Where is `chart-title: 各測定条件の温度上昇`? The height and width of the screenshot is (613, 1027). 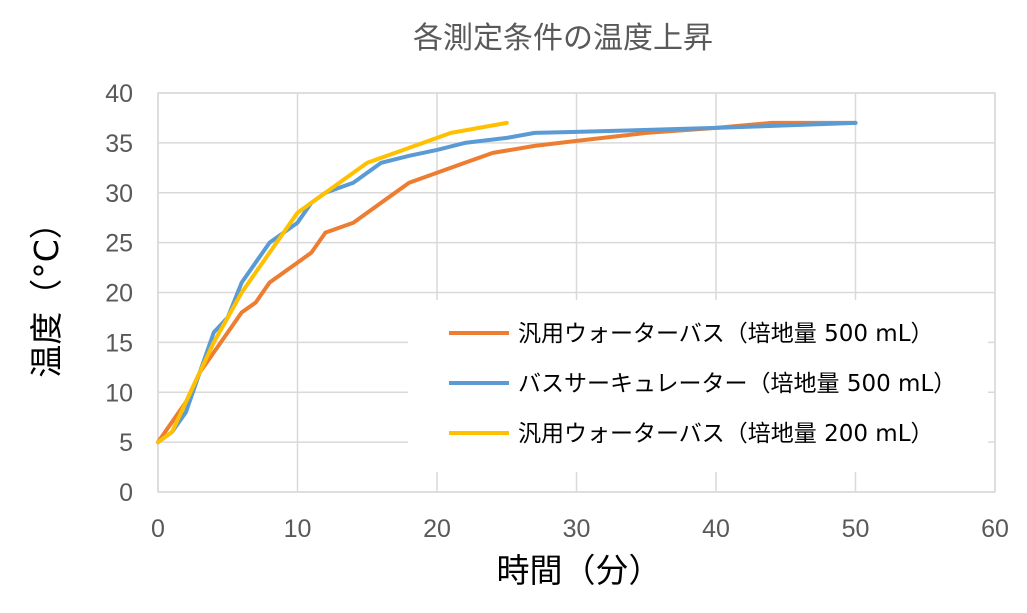 chart-title: 各測定条件の温度上昇 is located at coordinates (563, 38).